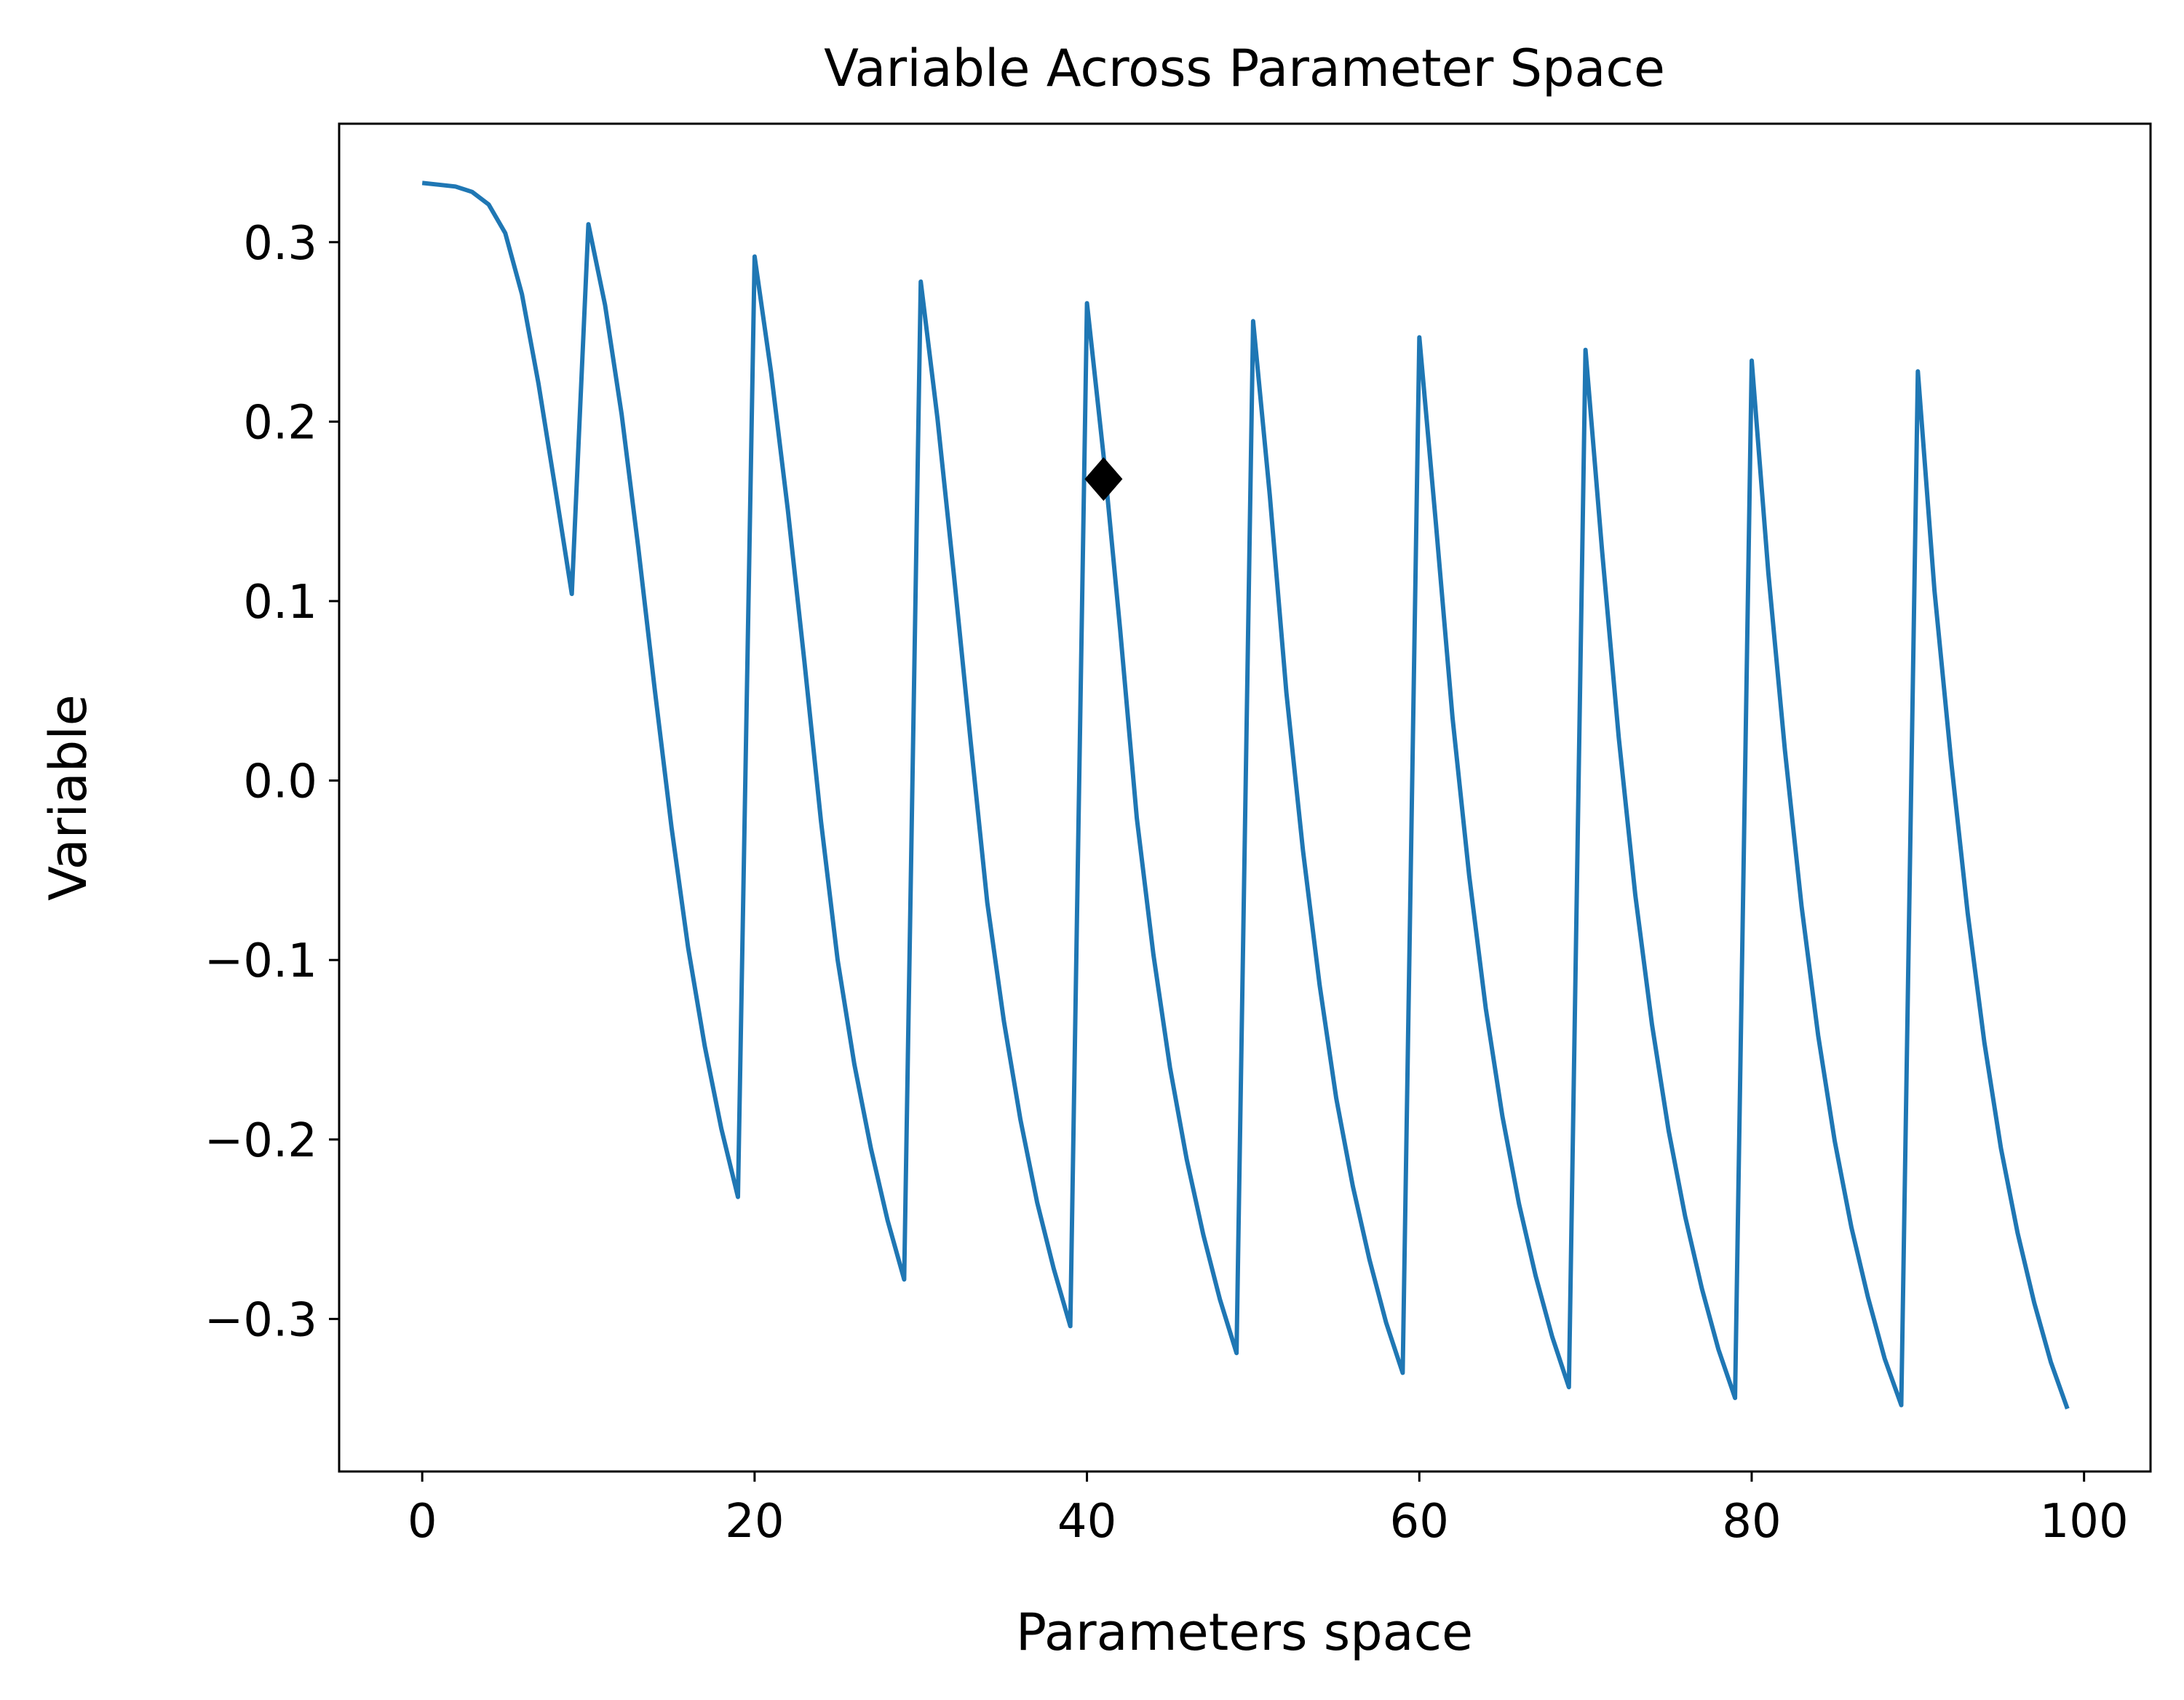 The width and height of the screenshot is (2184, 1700). I want to click on y-tick-label: 0.3, so click(280, 244).